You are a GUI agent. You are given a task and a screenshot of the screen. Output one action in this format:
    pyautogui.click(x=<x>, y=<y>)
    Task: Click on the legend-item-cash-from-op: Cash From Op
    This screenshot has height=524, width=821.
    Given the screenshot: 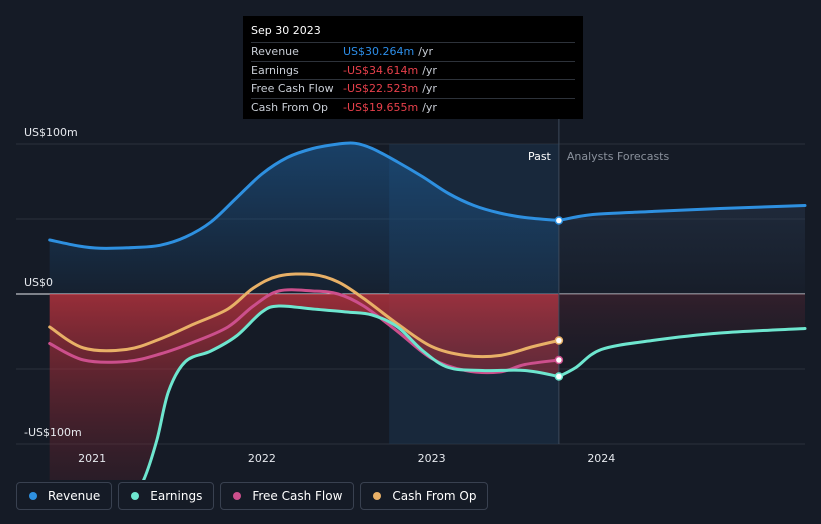 What is the action you would take?
    pyautogui.click(x=424, y=496)
    